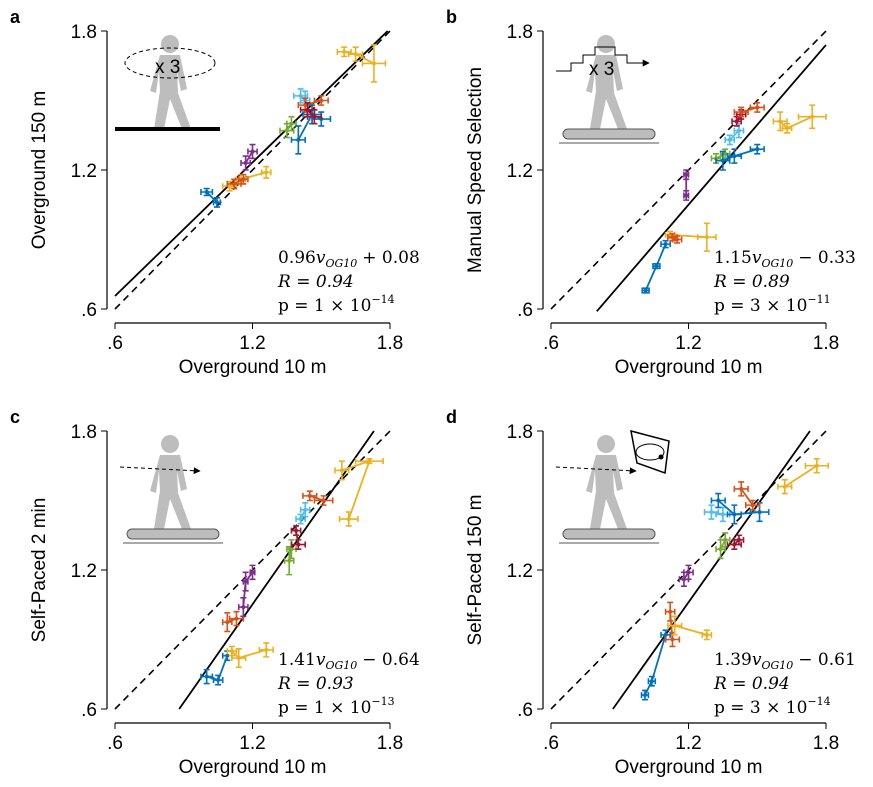 The height and width of the screenshot is (787, 873). What do you see at coordinates (39, 570) in the screenshot?
I see `y-axis-label: Self-Paced 2 min` at bounding box center [39, 570].